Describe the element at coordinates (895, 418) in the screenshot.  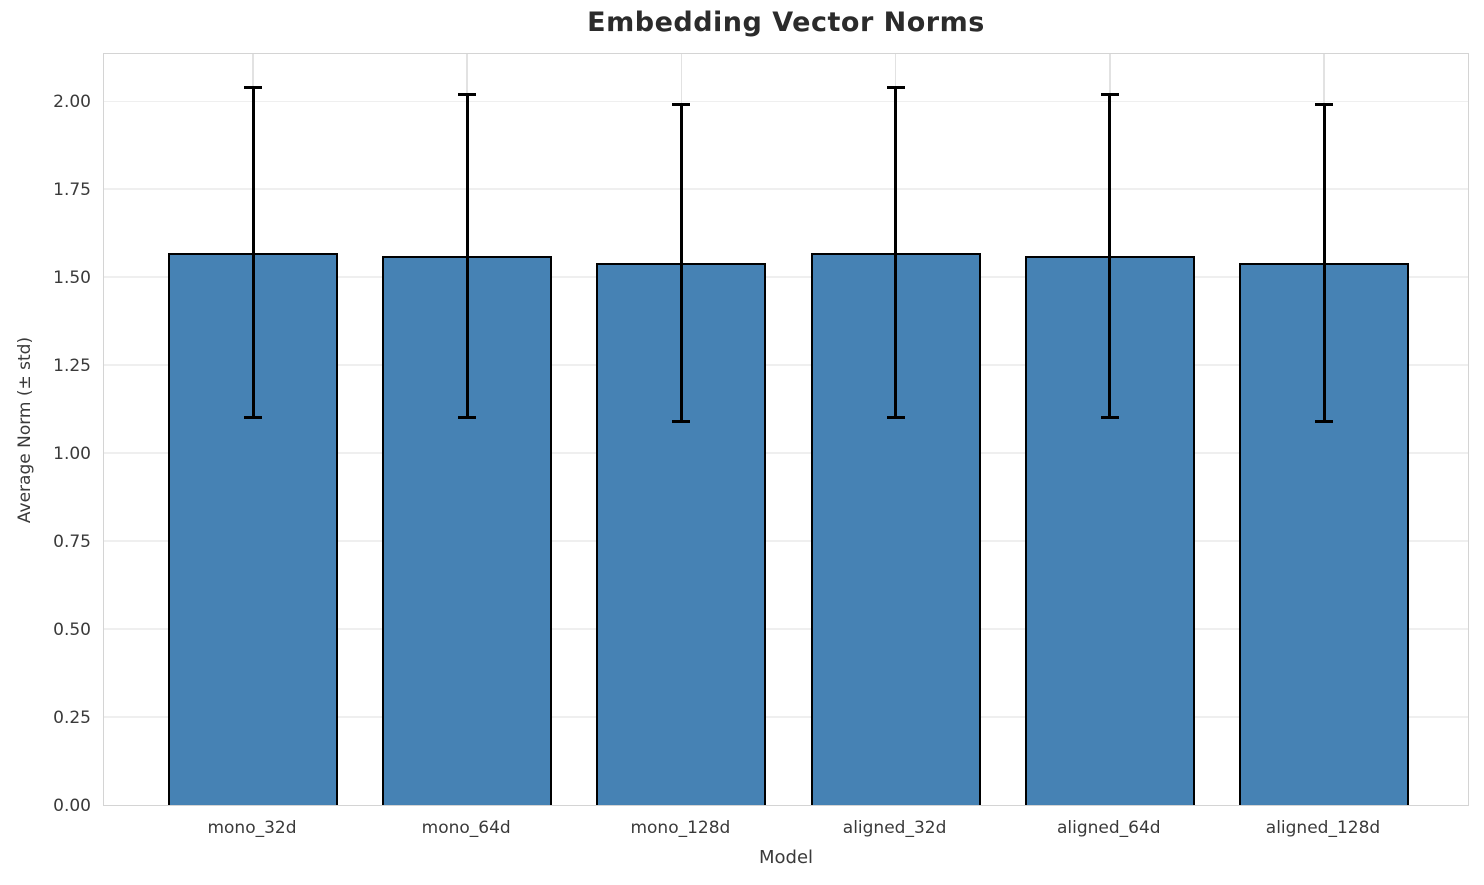
I see `error-cap-bottom-aligned_32d` at that location.